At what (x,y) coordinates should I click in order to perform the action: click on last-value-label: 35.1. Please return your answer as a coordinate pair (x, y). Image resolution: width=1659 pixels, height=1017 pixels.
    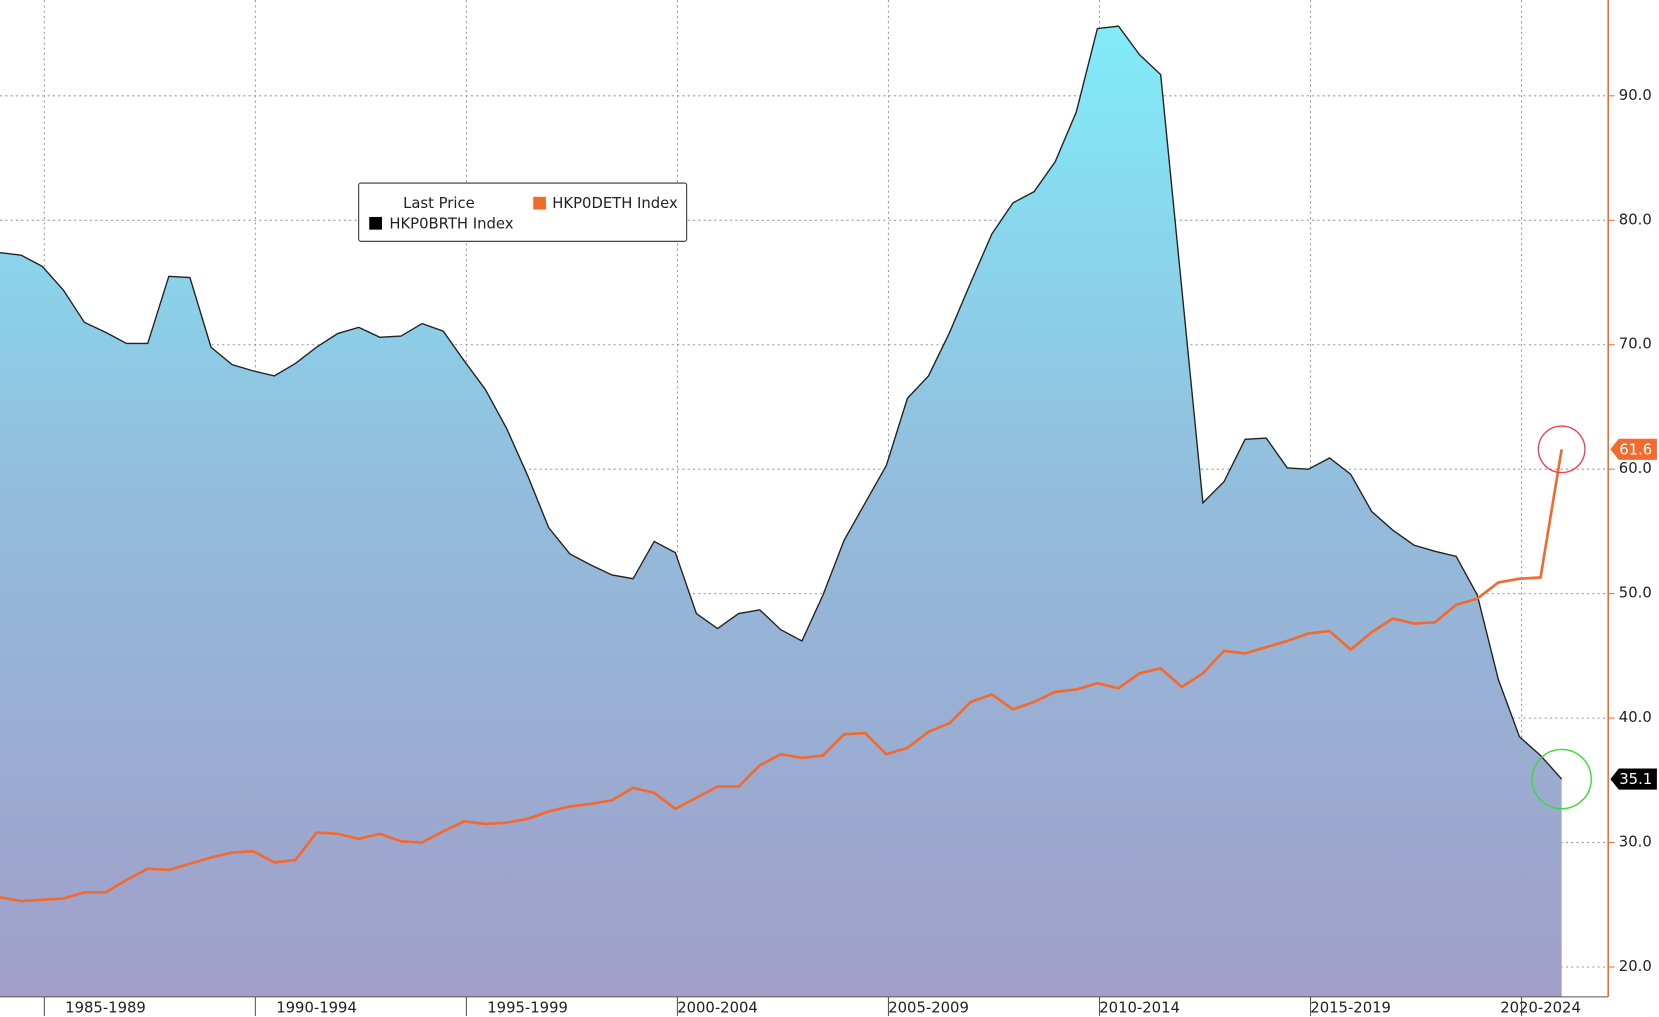
    Looking at the image, I should click on (1635, 779).